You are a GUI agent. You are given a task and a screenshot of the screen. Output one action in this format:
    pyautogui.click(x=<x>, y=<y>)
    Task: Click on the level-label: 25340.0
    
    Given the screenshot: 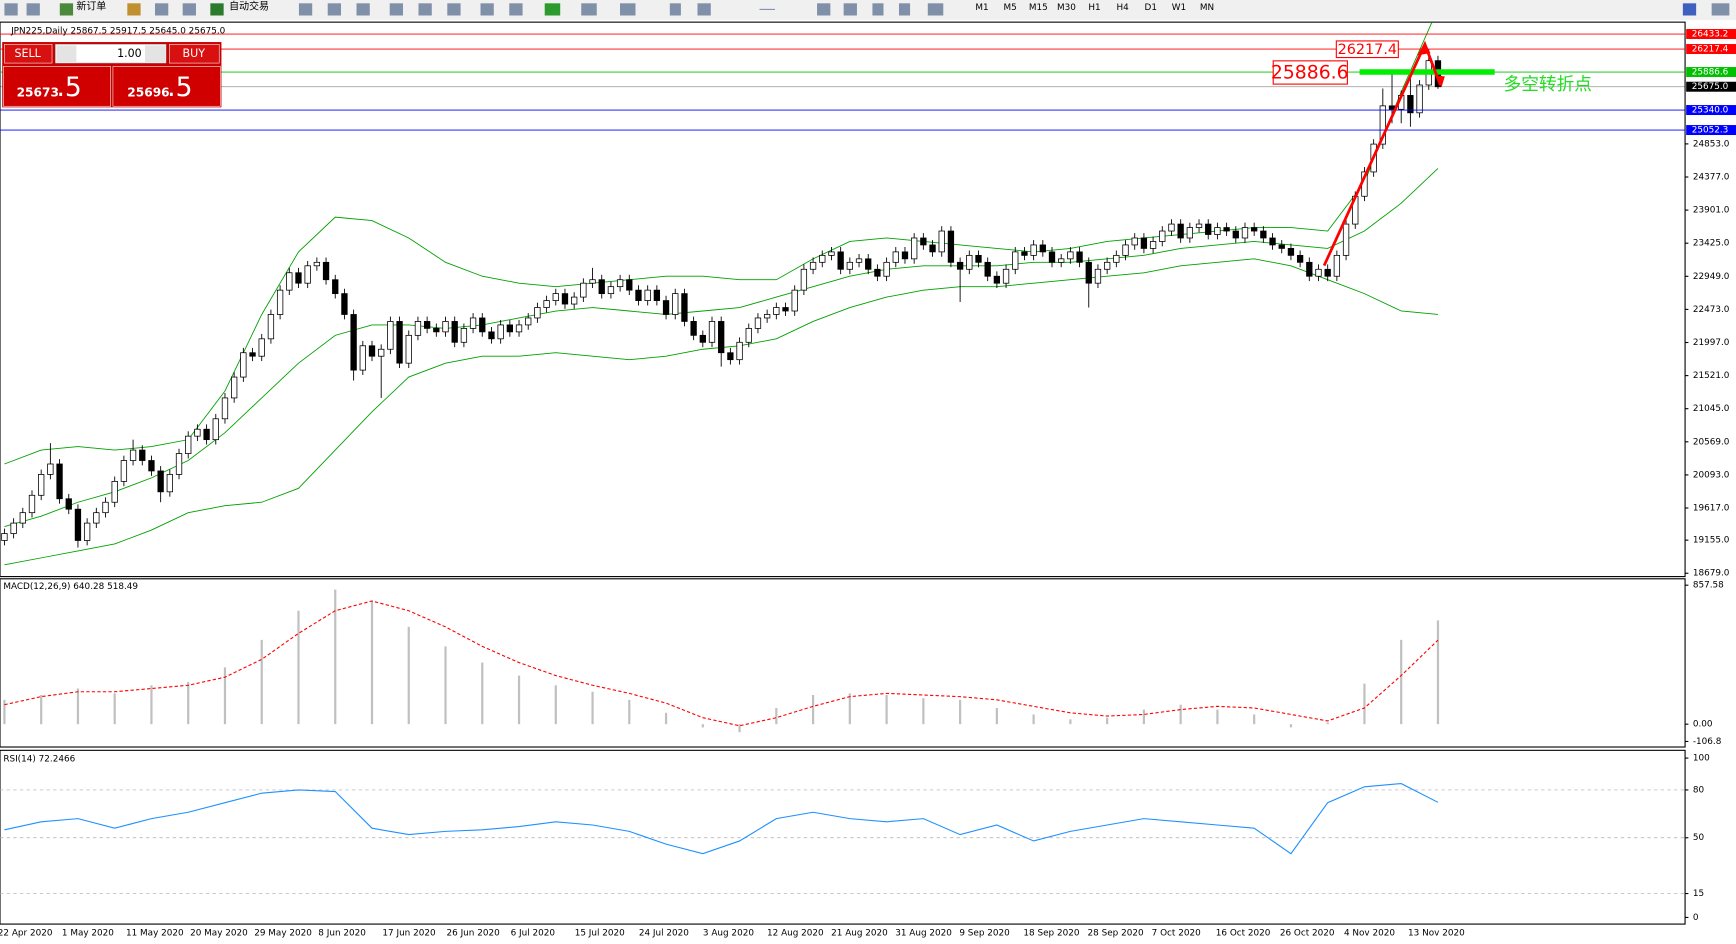 What is the action you would take?
    pyautogui.click(x=1710, y=111)
    